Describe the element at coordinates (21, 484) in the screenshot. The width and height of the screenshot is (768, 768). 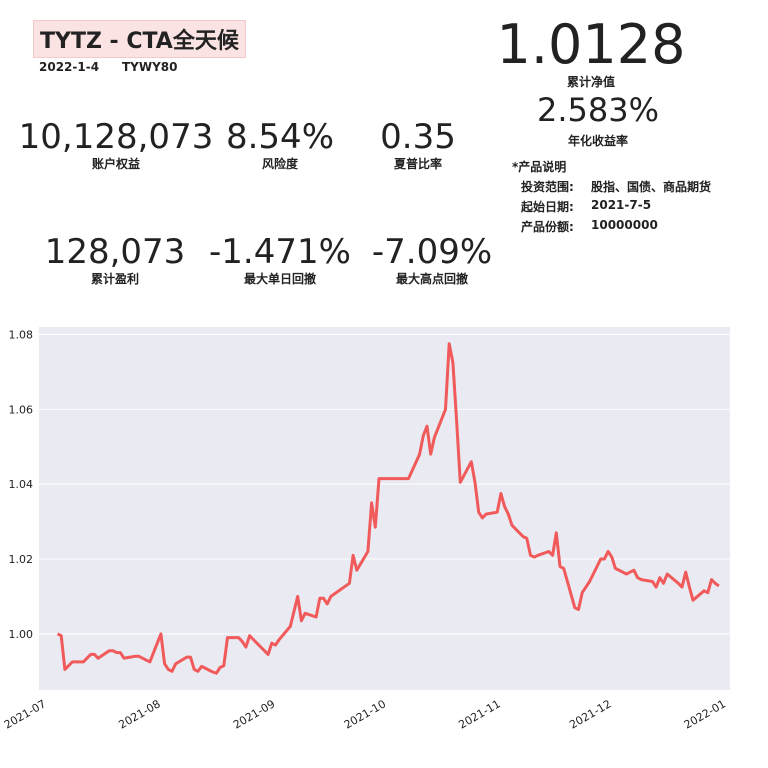
I see `y-tick-label: 1.04` at that location.